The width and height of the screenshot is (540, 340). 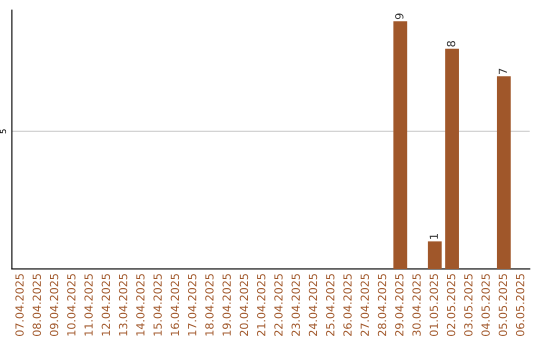 I want to click on x-tick-label: 06.05.2025, so click(x=520, y=305).